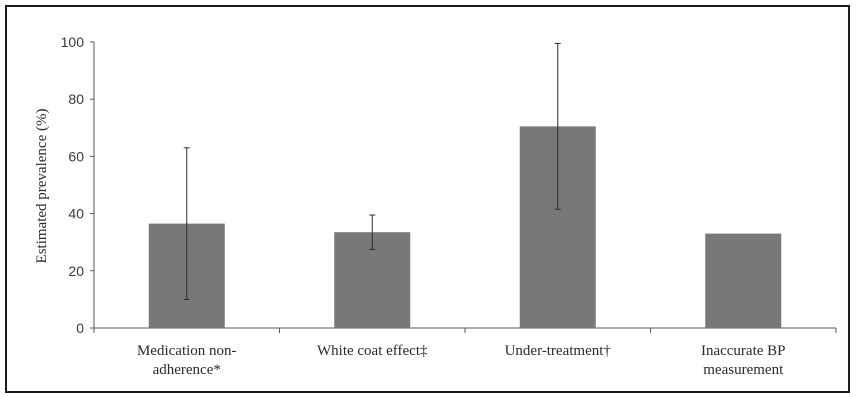 The width and height of the screenshot is (857, 397). I want to click on category-label: Under-treatment†, so click(558, 351).